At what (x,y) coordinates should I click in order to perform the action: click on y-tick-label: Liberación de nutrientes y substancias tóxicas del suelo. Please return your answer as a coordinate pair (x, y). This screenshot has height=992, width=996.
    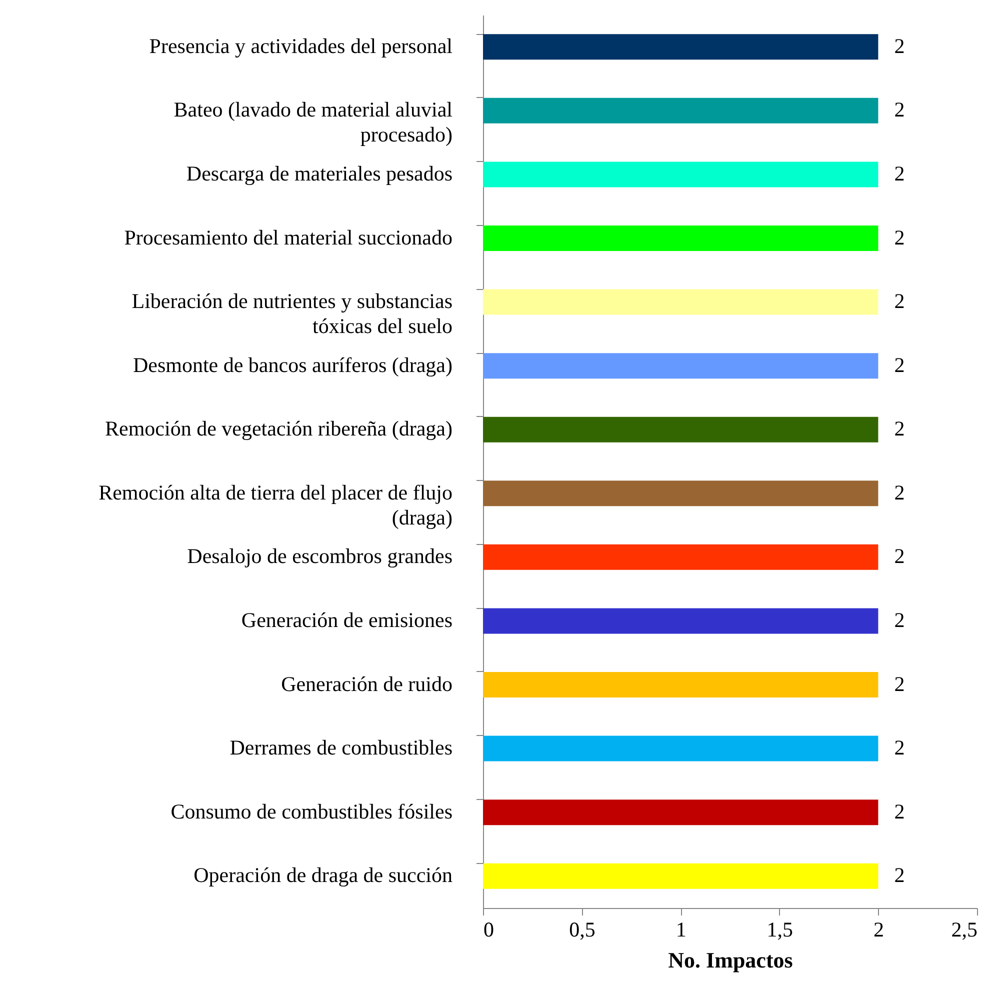
    Looking at the image, I should click on (292, 313).